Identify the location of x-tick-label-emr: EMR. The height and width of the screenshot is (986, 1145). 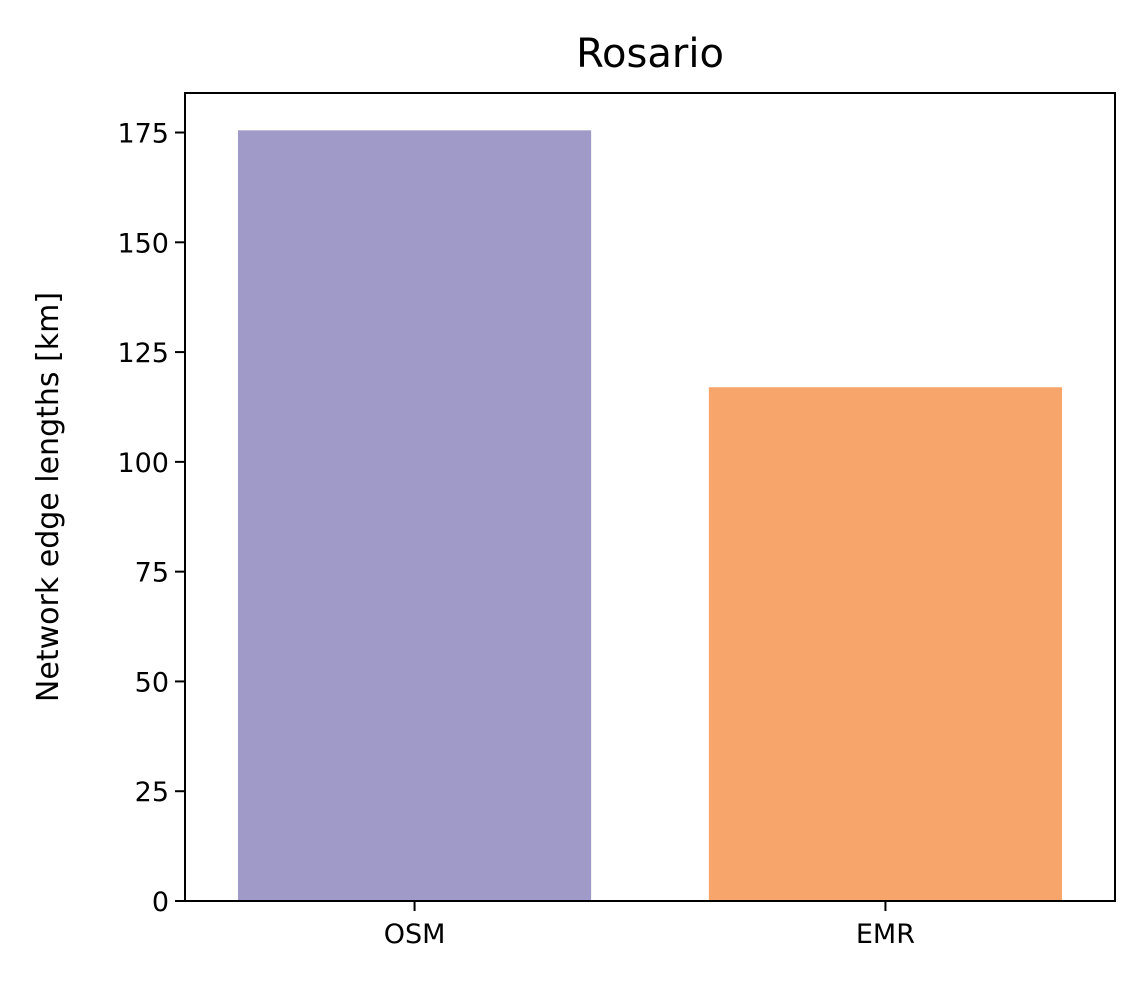
(885, 934).